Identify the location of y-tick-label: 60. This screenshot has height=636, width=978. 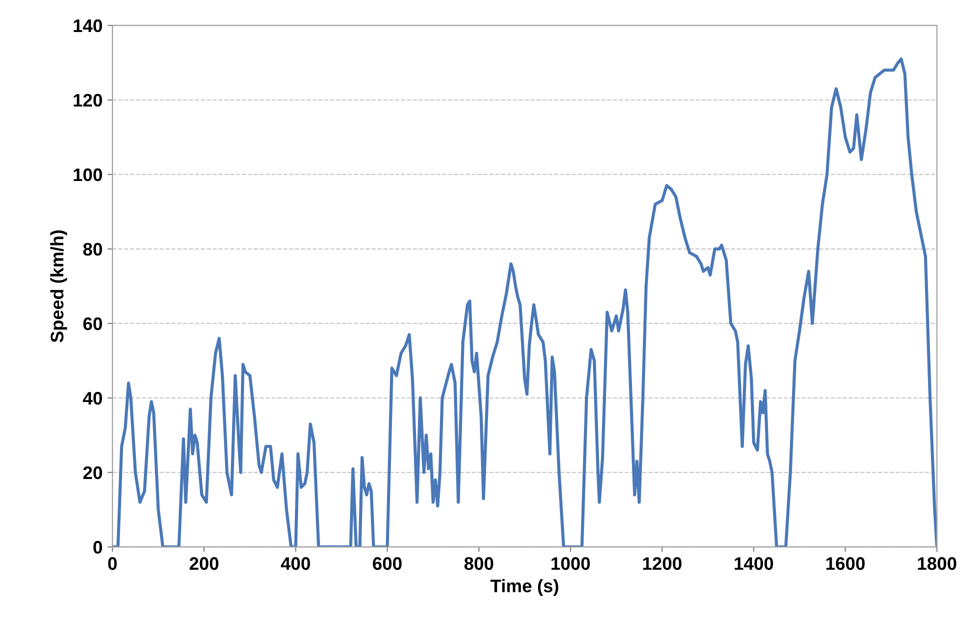
(92, 323).